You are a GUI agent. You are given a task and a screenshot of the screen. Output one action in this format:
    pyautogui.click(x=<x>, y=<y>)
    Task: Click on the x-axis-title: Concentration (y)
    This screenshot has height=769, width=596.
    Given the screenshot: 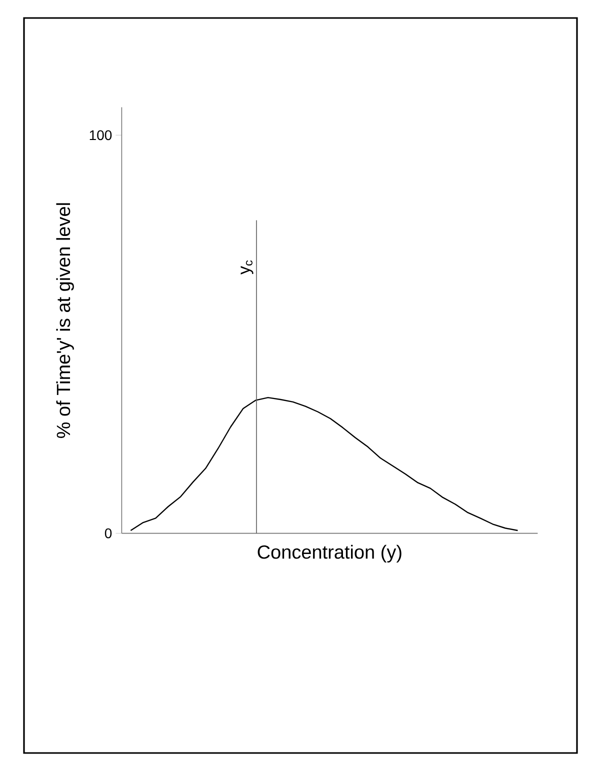 What is the action you would take?
    pyautogui.click(x=330, y=553)
    